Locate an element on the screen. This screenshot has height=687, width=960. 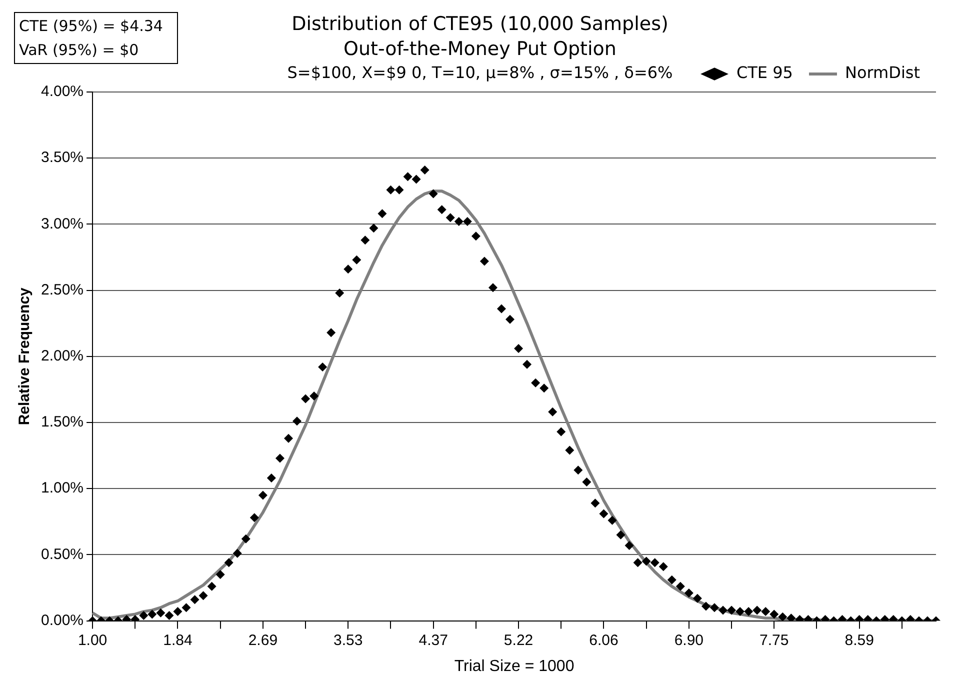
x-tick-label: 1.00 is located at coordinates (93, 640).